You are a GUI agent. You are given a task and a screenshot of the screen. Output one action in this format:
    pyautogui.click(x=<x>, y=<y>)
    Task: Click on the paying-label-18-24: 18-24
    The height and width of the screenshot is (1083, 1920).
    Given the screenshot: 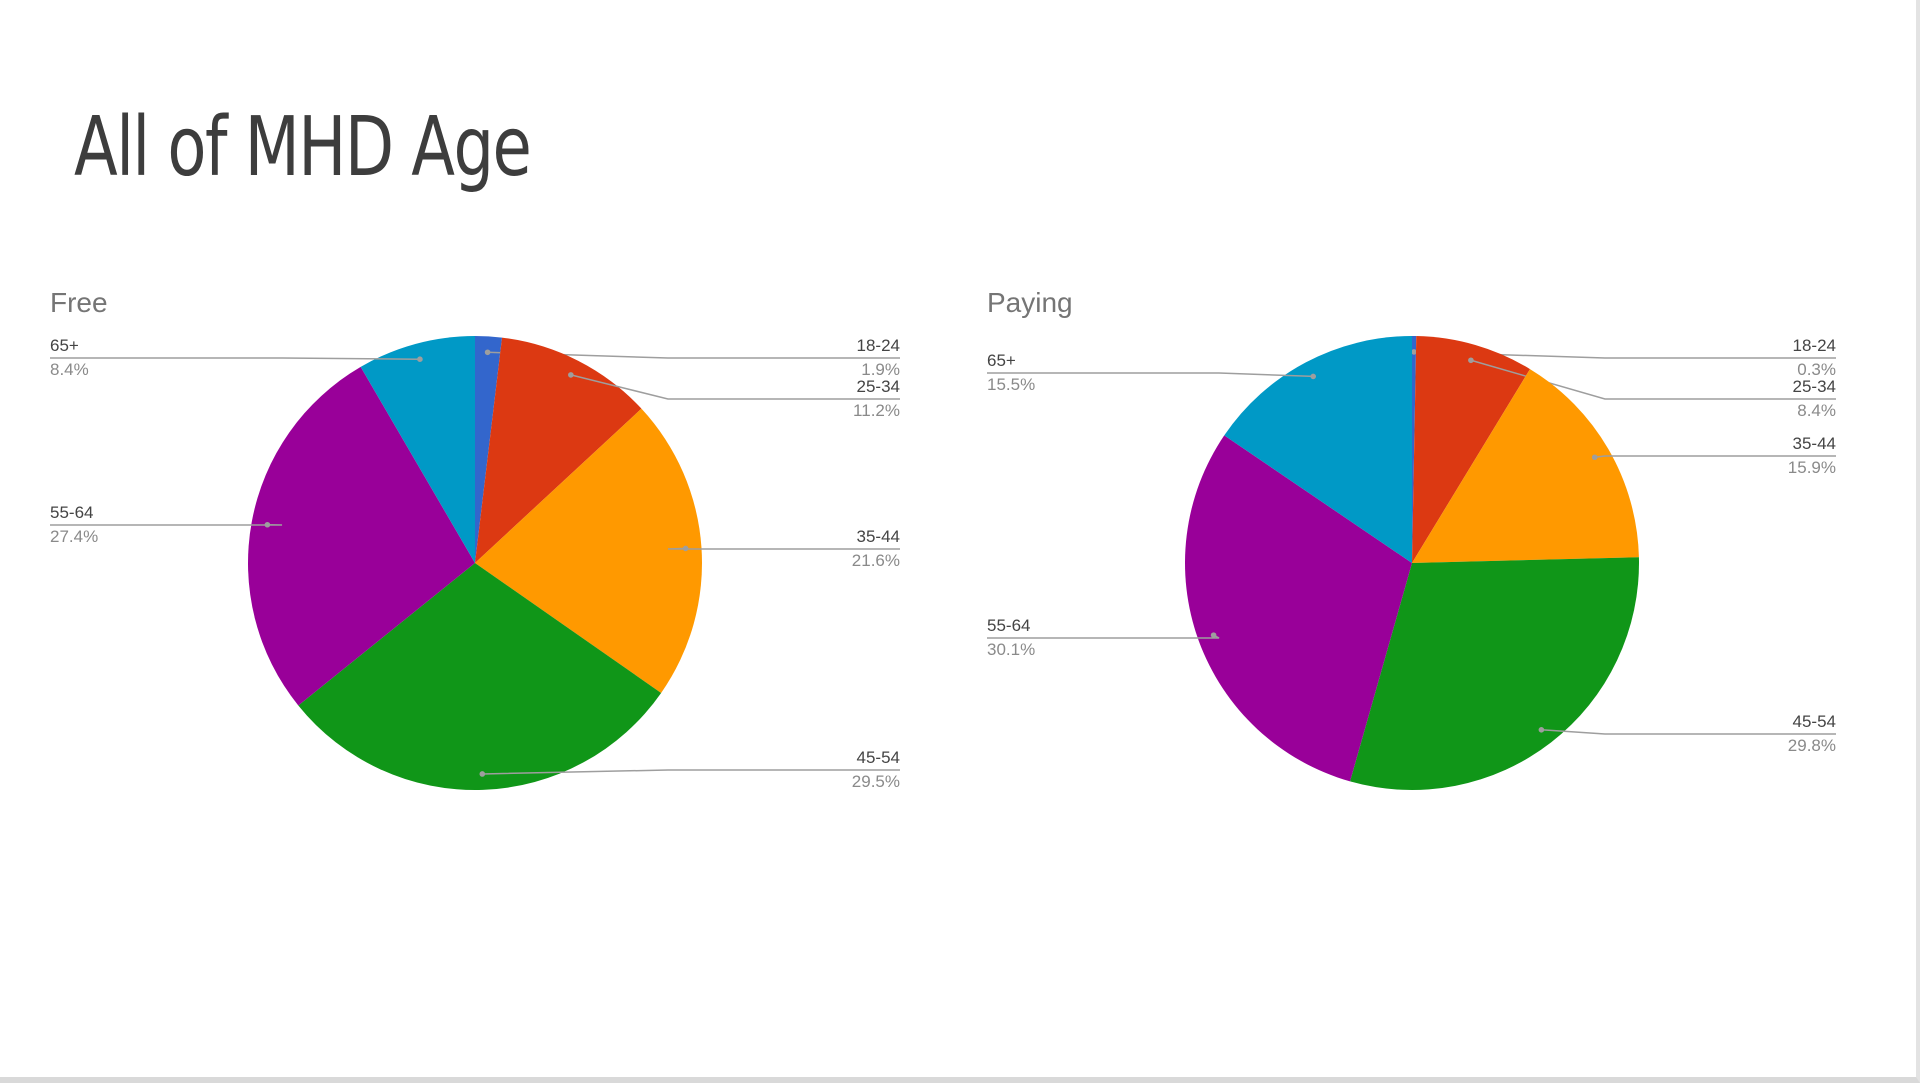 What is the action you would take?
    pyautogui.click(x=1814, y=345)
    